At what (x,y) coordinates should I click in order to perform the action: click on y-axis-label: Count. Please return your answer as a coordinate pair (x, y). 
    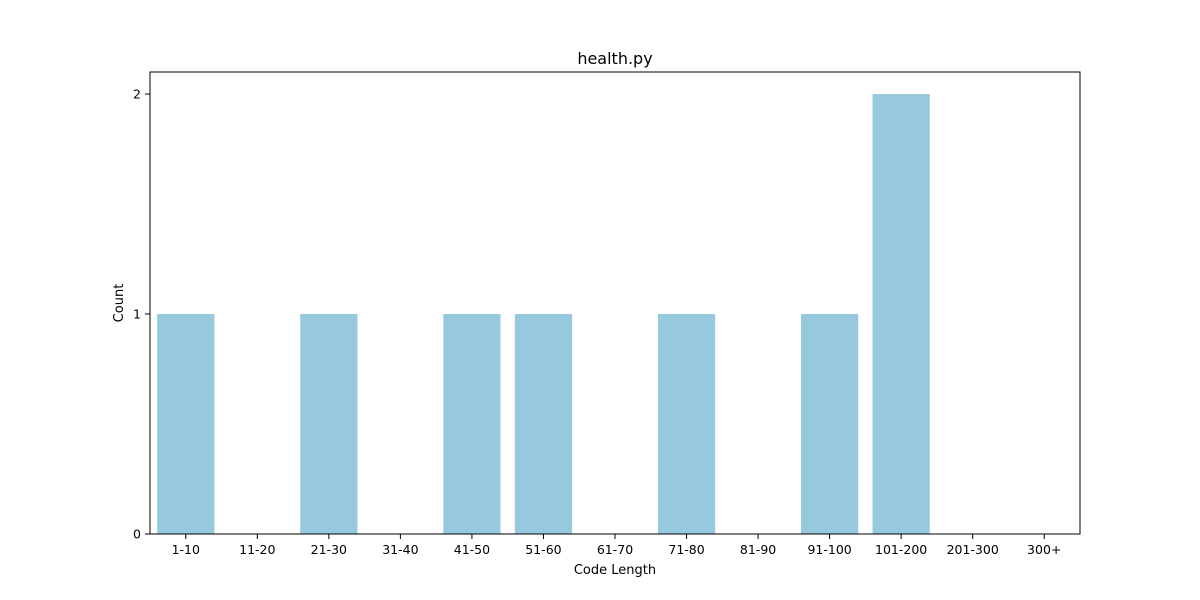
    Looking at the image, I should click on (119, 303).